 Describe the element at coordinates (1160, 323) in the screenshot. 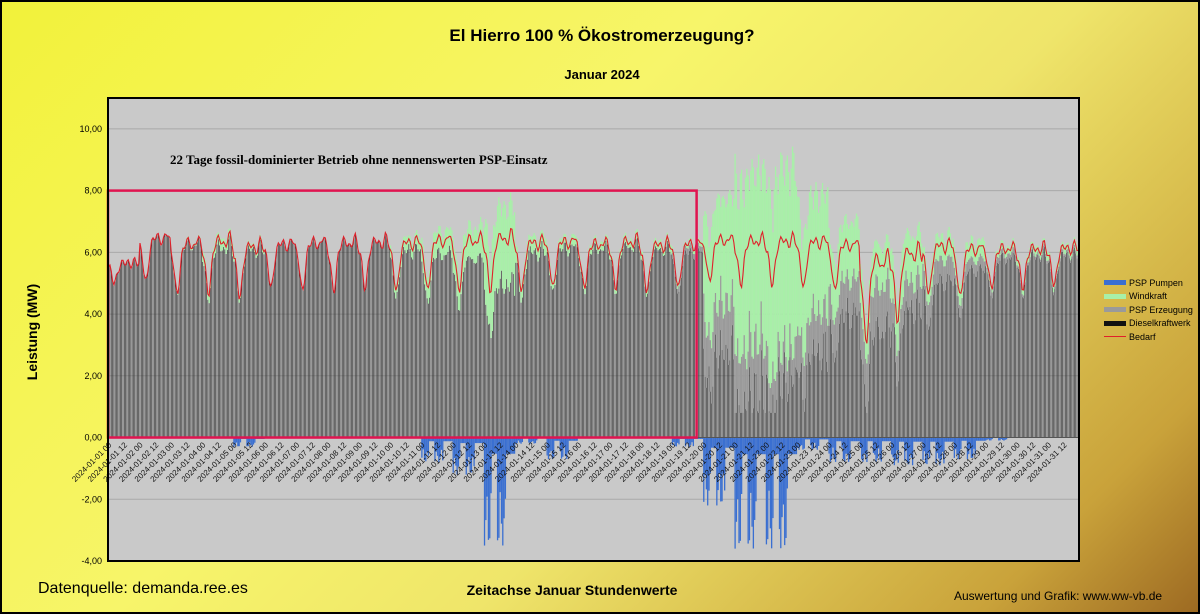

I see `legend-label: Dieselkraftwerk` at that location.